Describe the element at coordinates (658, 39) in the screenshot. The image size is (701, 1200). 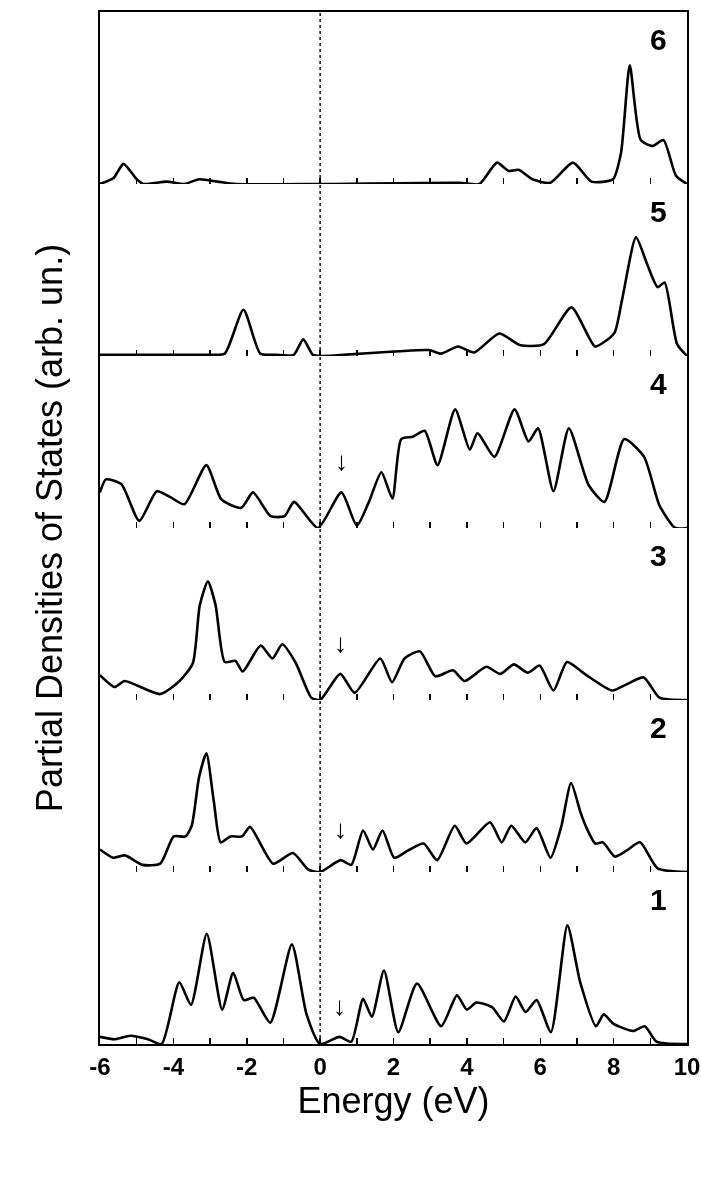
I see `text: 6` at that location.